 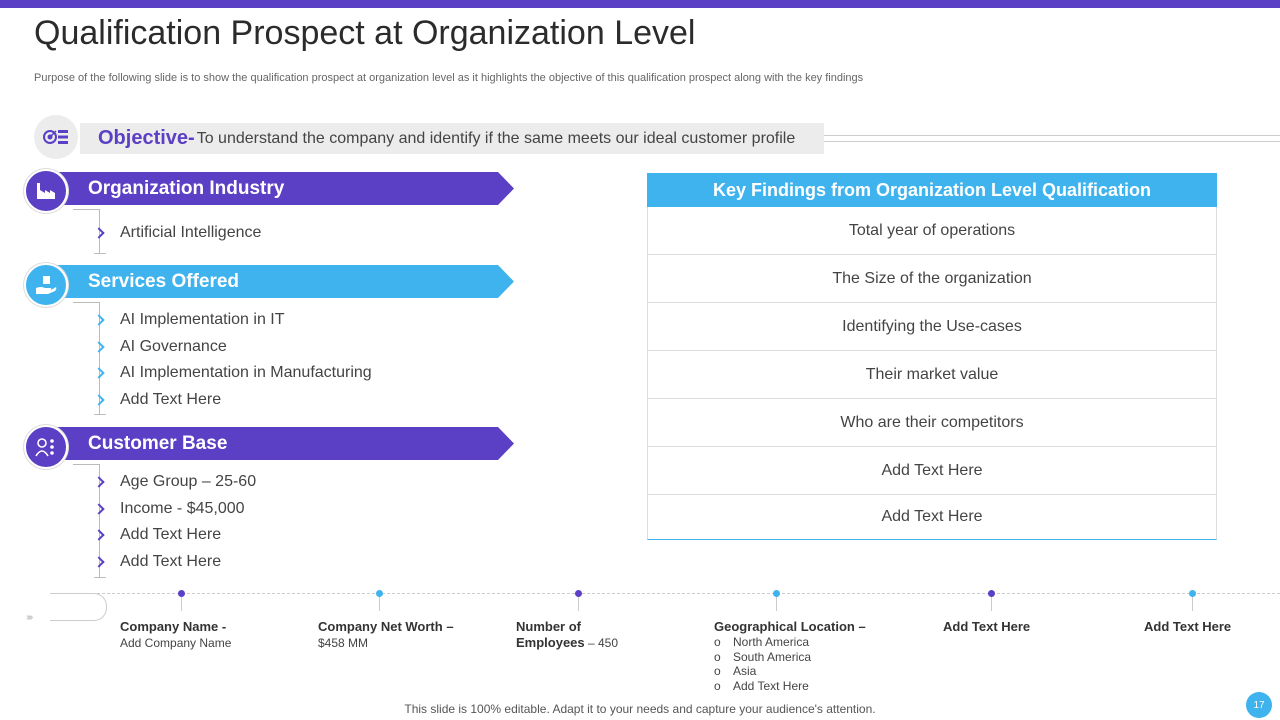 What do you see at coordinates (78, 607) in the screenshot?
I see `timeline-curve` at bounding box center [78, 607].